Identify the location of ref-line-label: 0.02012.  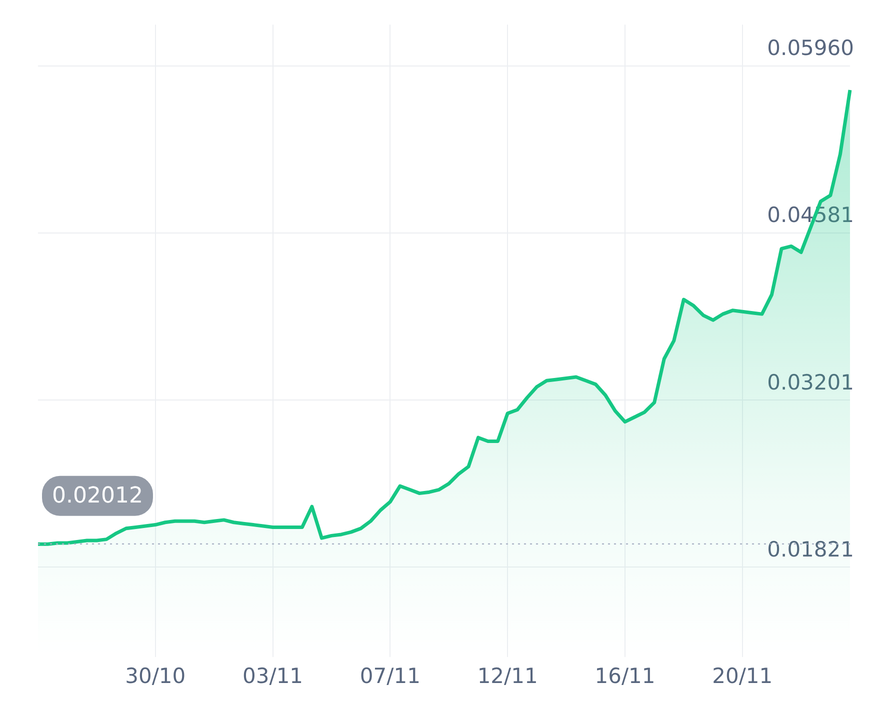
(97, 496).